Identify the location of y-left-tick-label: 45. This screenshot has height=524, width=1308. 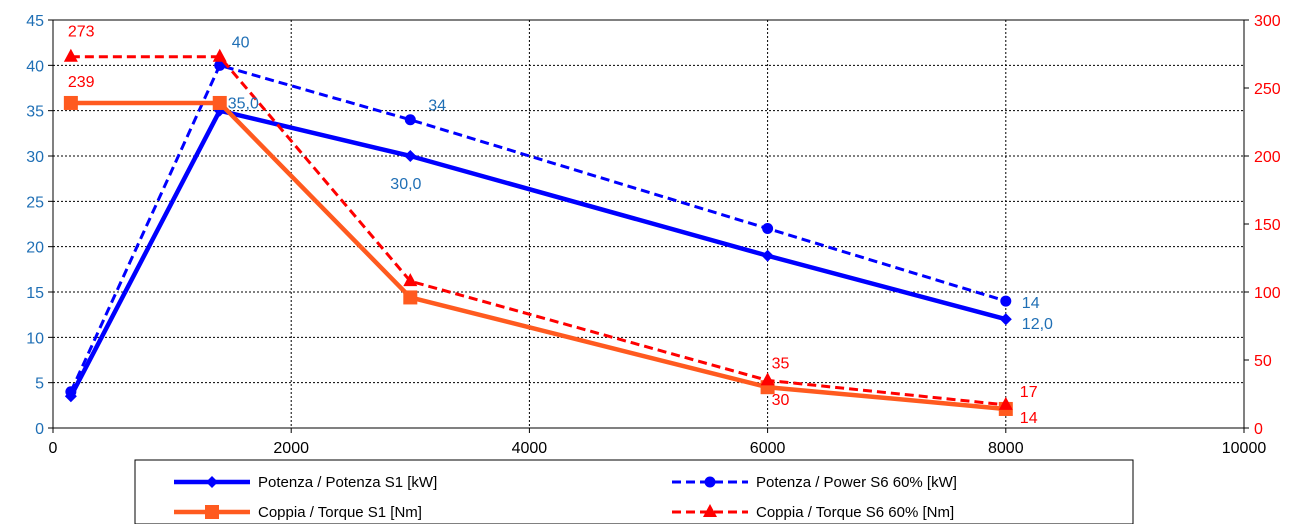
(35, 21).